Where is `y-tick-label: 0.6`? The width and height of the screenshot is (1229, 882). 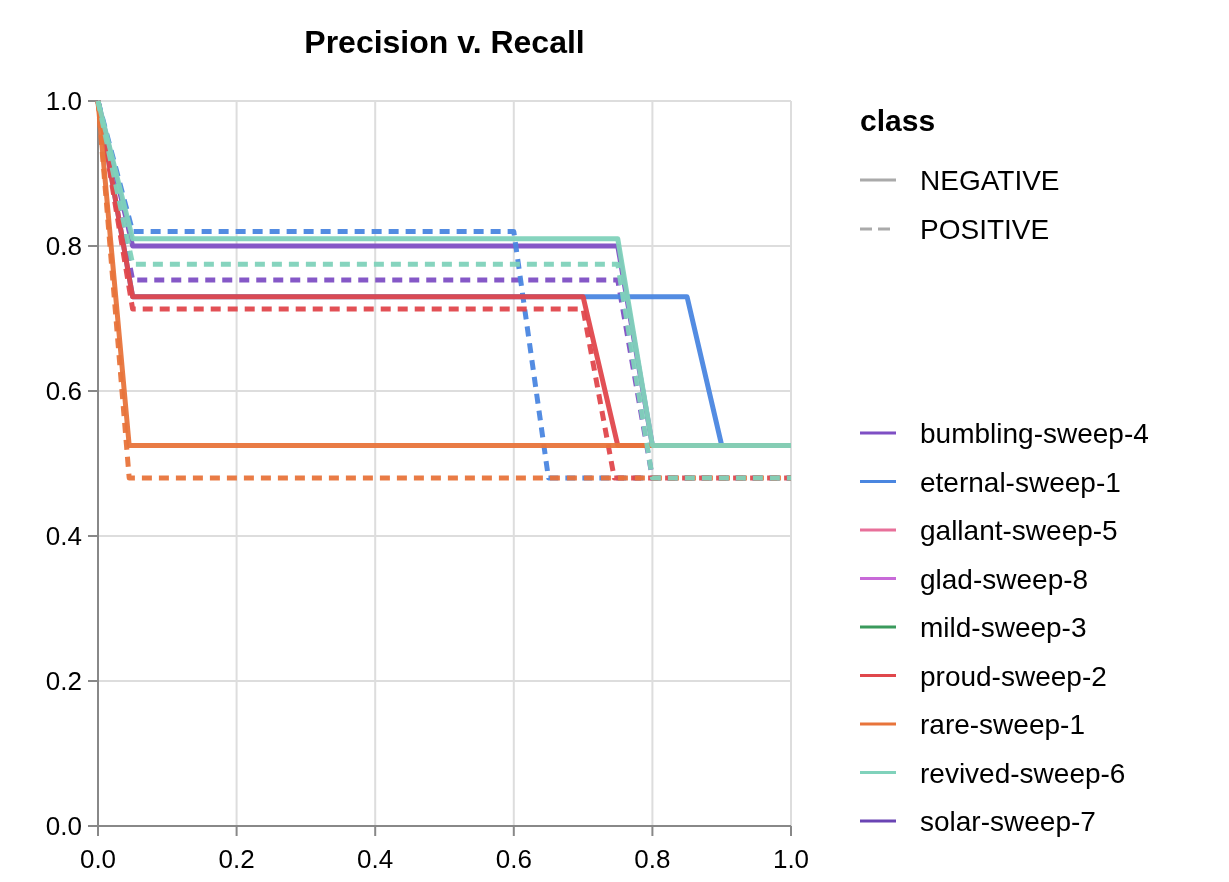 y-tick-label: 0.6 is located at coordinates (63, 391).